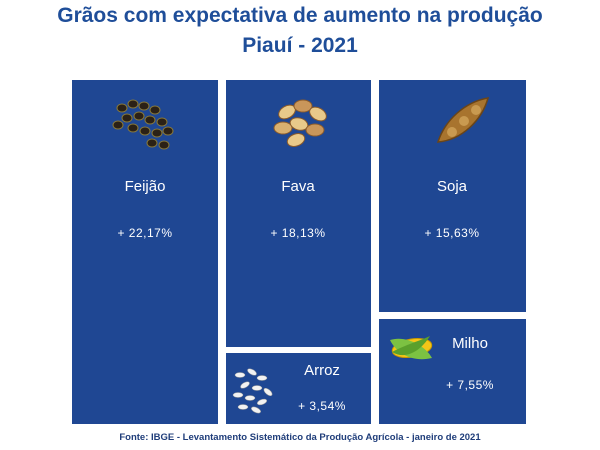 The height and width of the screenshot is (450, 600). Describe the element at coordinates (145, 186) in the screenshot. I see `tile-label: Feijão` at that location.